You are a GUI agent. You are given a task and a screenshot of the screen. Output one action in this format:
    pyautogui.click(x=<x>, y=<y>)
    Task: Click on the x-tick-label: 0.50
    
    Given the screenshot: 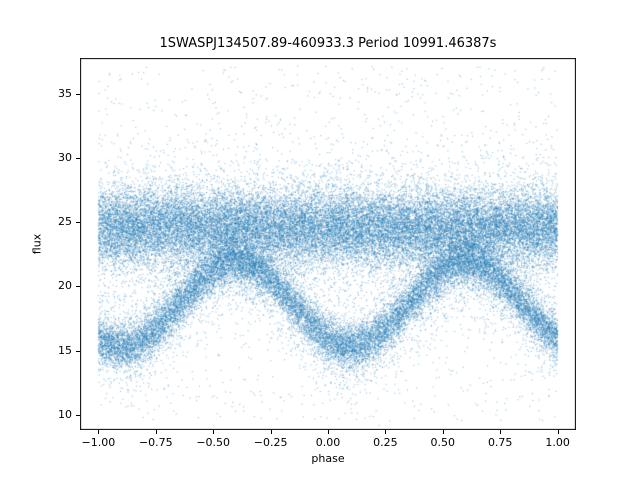 What is the action you would take?
    pyautogui.click(x=443, y=442)
    